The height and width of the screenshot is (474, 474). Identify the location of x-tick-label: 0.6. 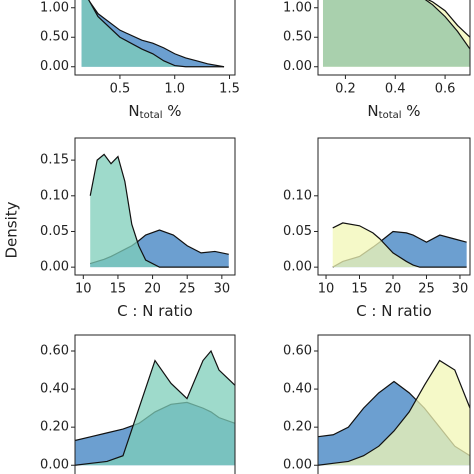
(445, 89).